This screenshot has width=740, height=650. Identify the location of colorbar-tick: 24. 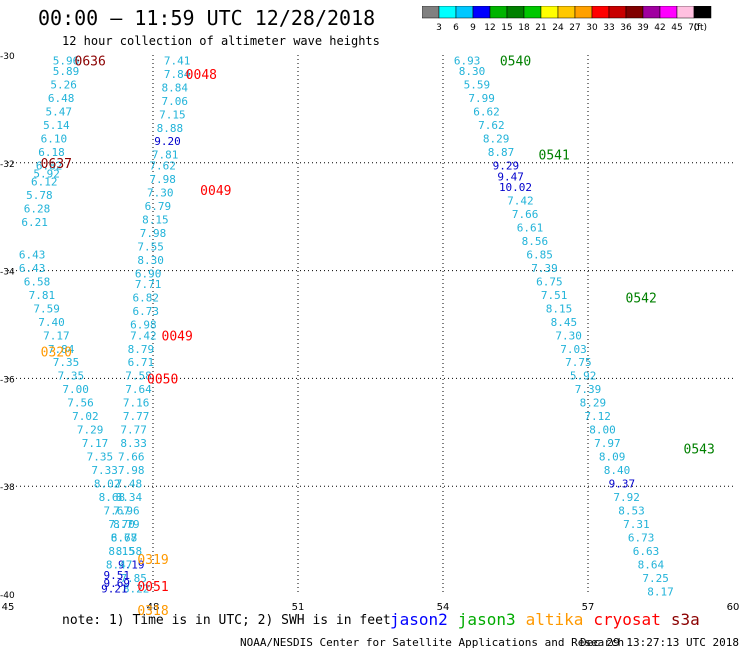
(558, 28).